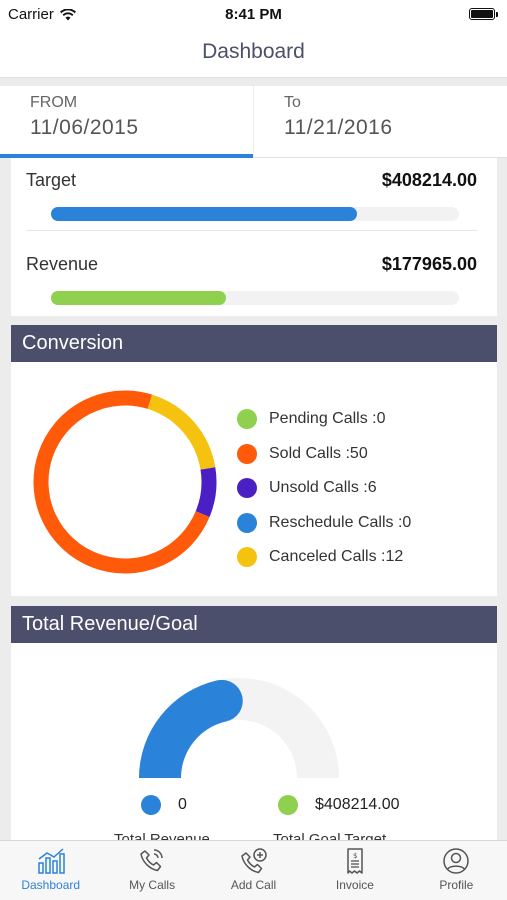 Image resolution: width=507 pixels, height=900 pixels. Describe the element at coordinates (67, 14) in the screenshot. I see `wifi-icon` at that location.